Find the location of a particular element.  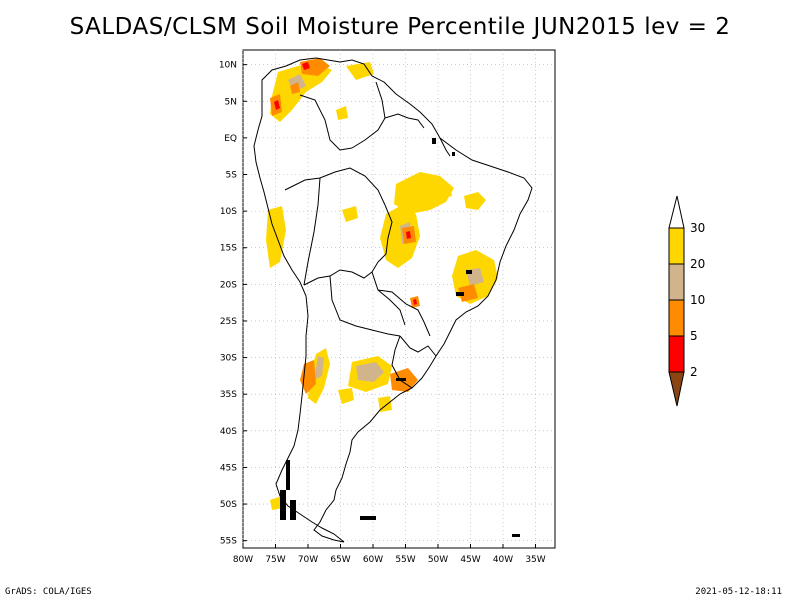

lat-label: 40S is located at coordinates (228, 432).